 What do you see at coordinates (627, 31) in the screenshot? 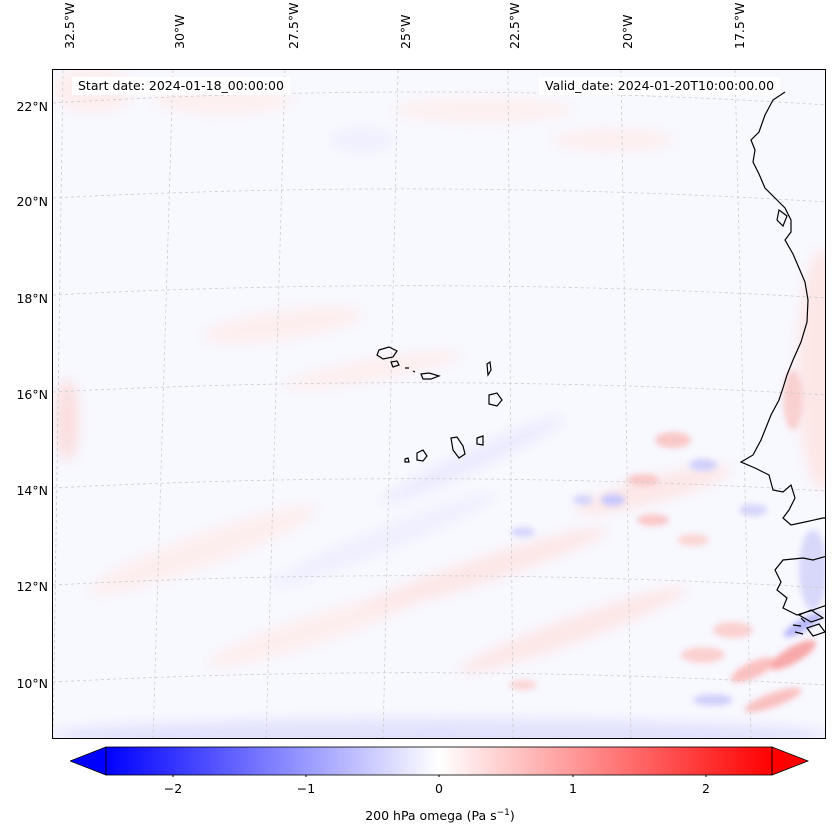
I see `lon-label-20w: 20°W` at bounding box center [627, 31].